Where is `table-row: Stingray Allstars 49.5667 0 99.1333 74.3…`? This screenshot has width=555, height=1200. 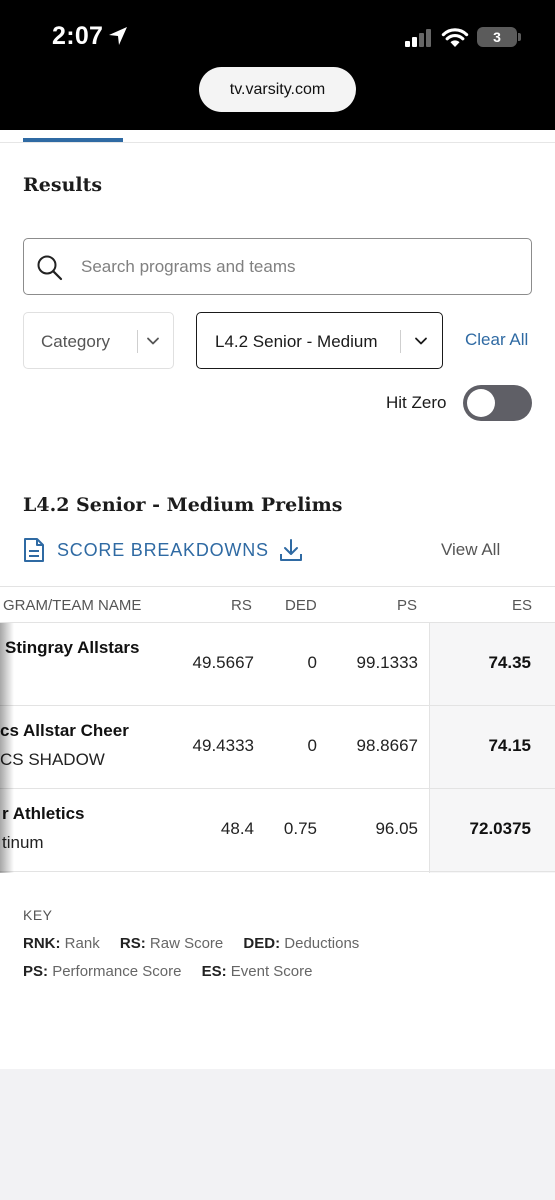 table-row: Stingray Allstars 49.5667 0 99.1333 74.3… is located at coordinates (277, 664).